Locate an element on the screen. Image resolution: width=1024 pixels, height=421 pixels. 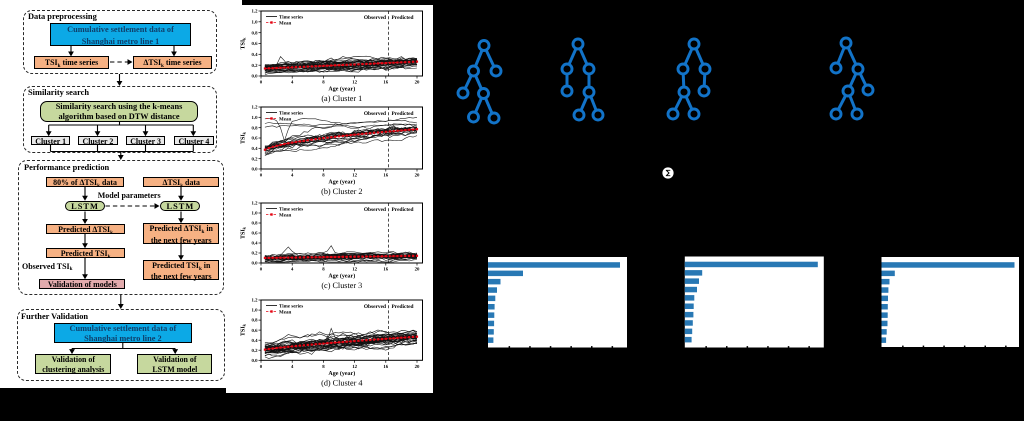
svg-text: (a) Cluster 1 is located at coordinates (341, 98).